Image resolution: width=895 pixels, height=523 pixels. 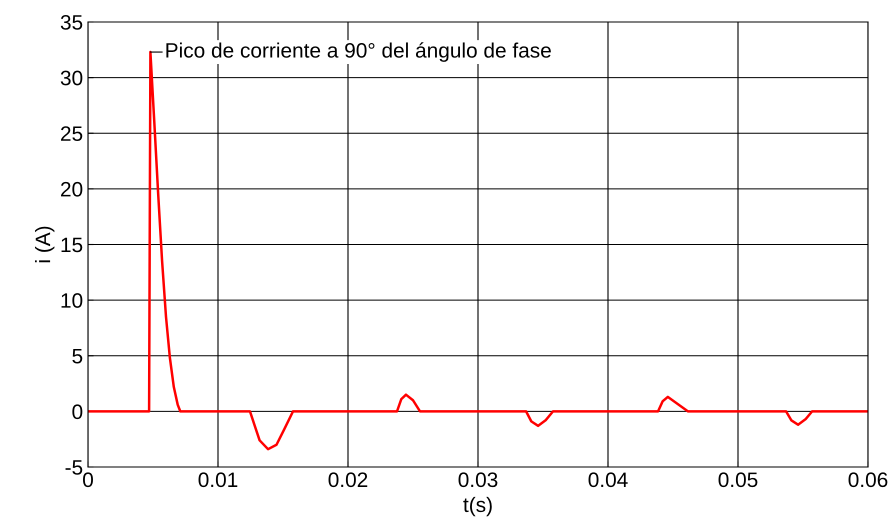 I want to click on x-tick-label: 0.04, so click(x=608, y=480).